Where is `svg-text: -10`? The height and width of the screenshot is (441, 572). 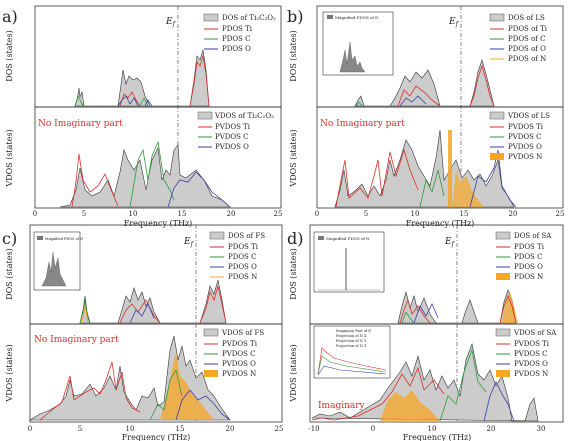
svg-text: -10 is located at coordinates (313, 429).